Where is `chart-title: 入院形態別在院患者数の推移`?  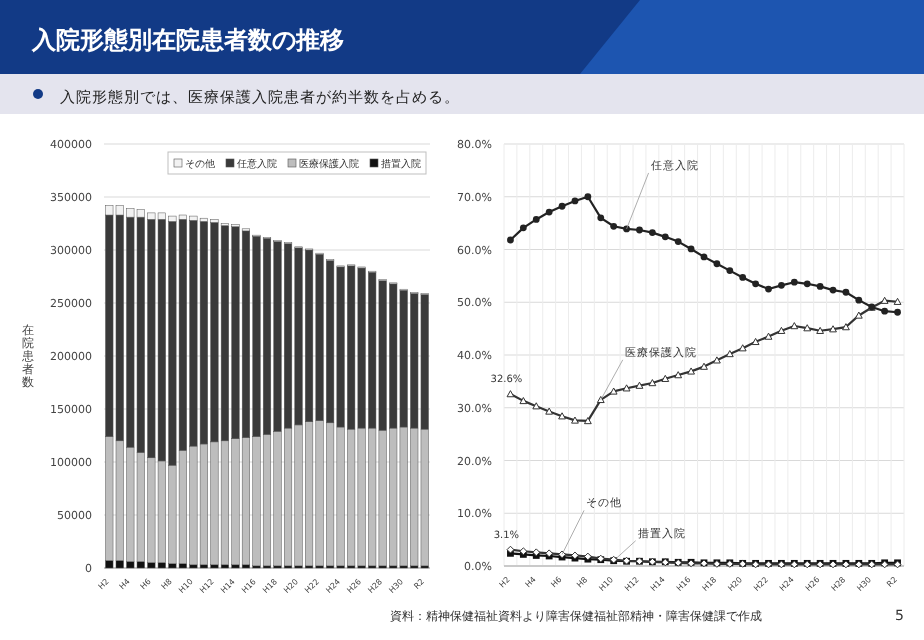
chart-title: 入院形態別在院患者数の推移 is located at coordinates (187, 40).